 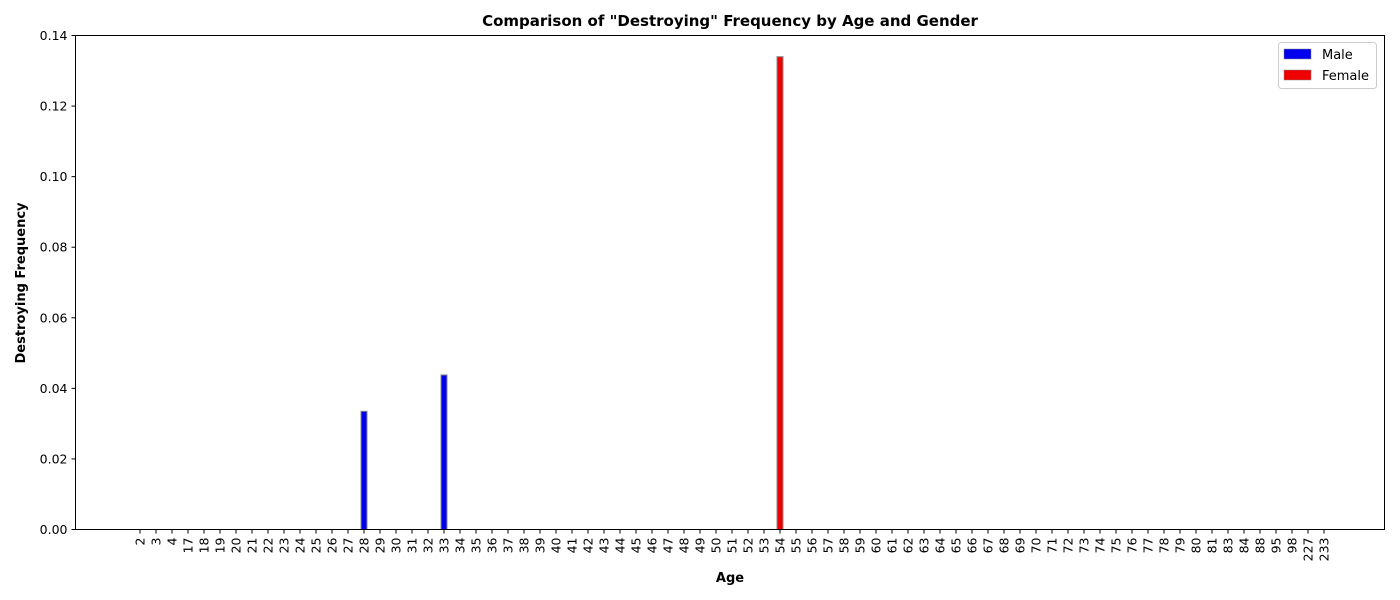 I want to click on x-tick-label: 36, so click(x=492, y=545).